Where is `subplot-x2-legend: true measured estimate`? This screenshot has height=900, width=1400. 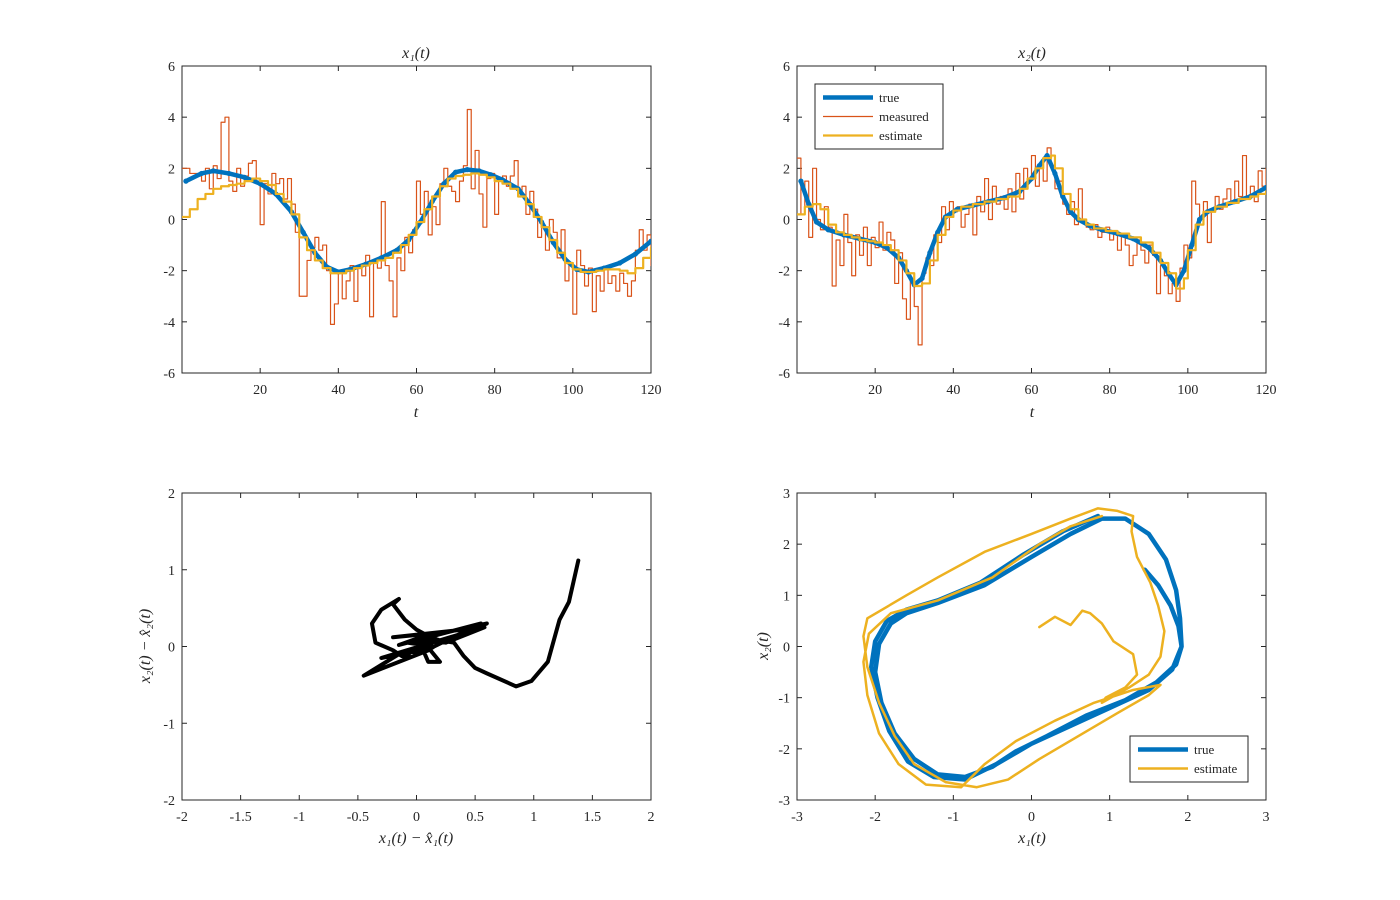 subplot-x2-legend: true measured estimate is located at coordinates (879, 116).